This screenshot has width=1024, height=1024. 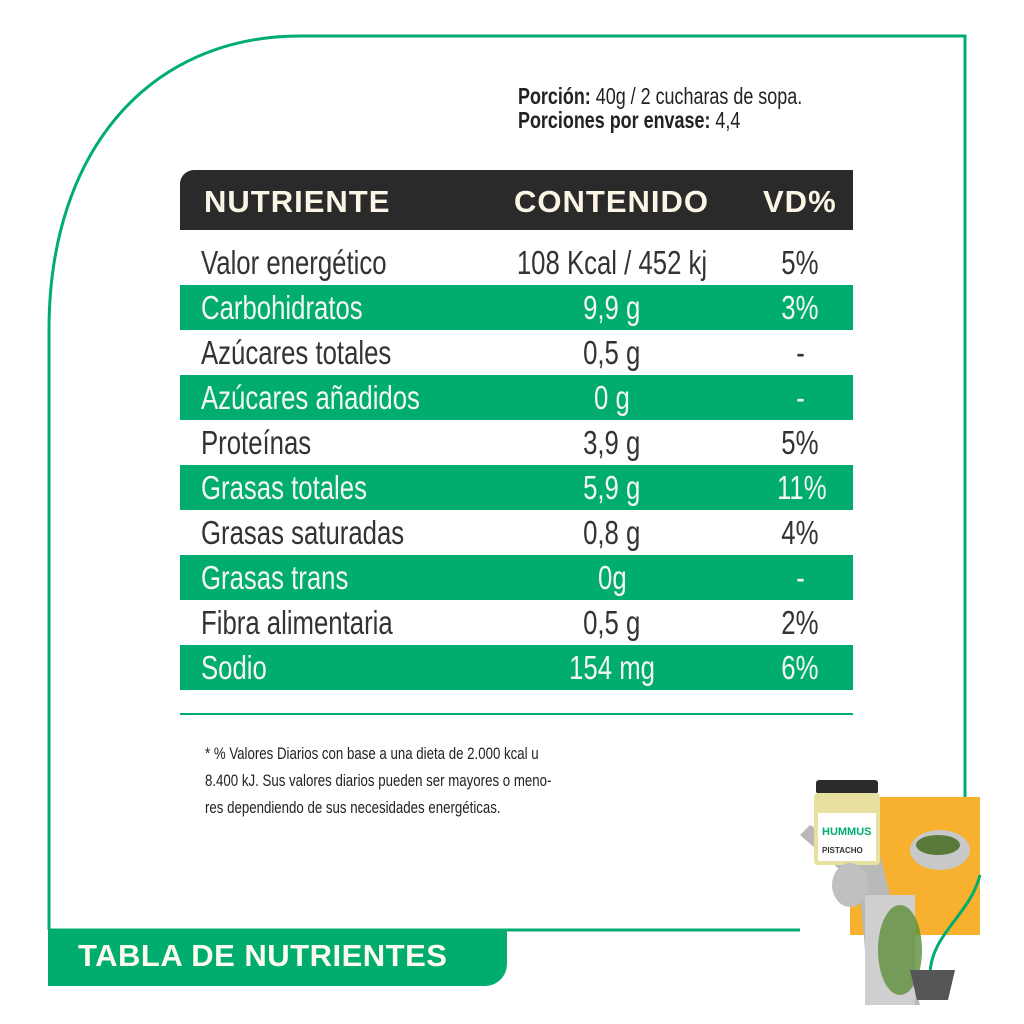 What do you see at coordinates (328, 667) in the screenshot?
I see `nutrient-name: Sodio` at bounding box center [328, 667].